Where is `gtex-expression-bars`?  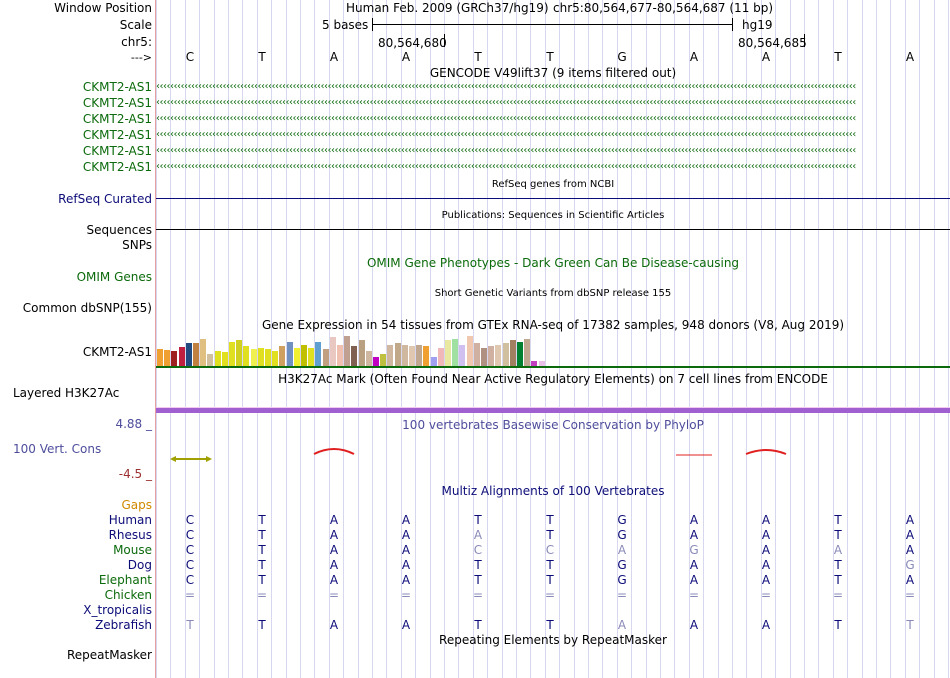 gtex-expression-bars is located at coordinates (553, 349).